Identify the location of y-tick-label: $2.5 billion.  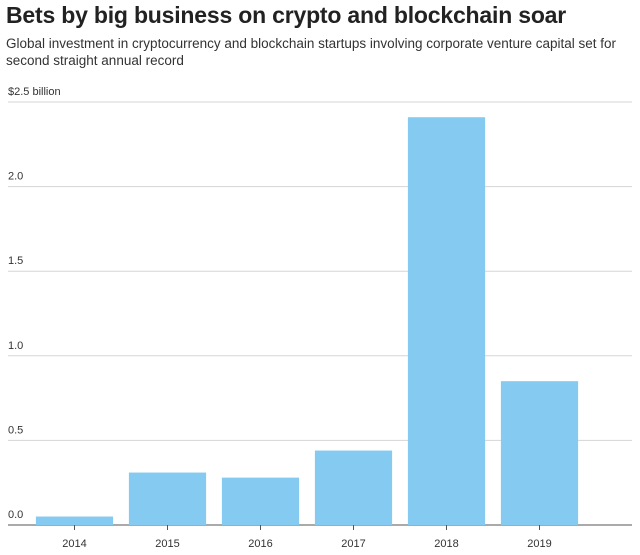
(34, 92).